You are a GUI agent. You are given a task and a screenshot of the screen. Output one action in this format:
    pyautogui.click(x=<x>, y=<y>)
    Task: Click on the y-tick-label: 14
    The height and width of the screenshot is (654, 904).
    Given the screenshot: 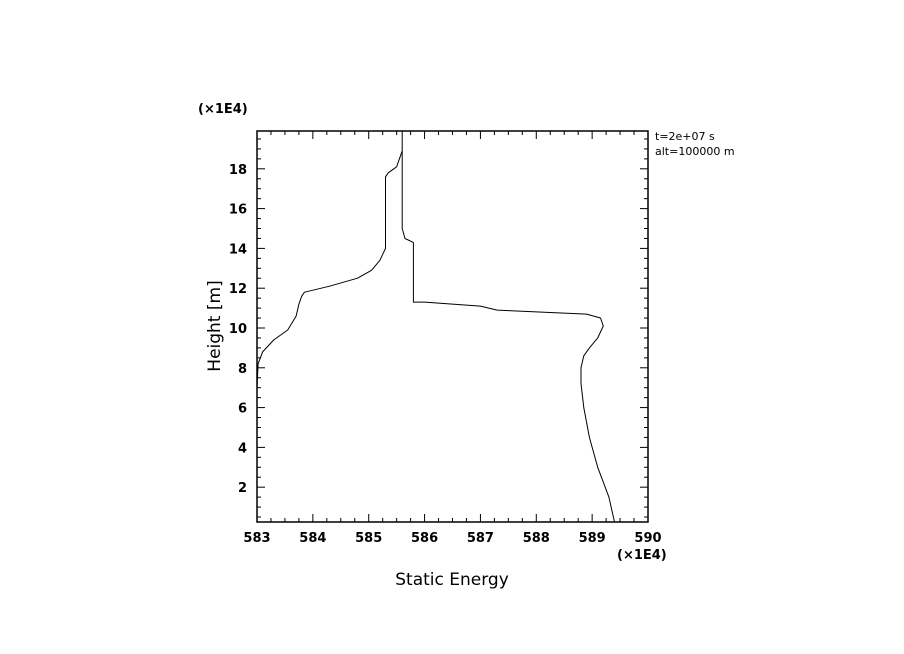 What is the action you would take?
    pyautogui.click(x=238, y=249)
    